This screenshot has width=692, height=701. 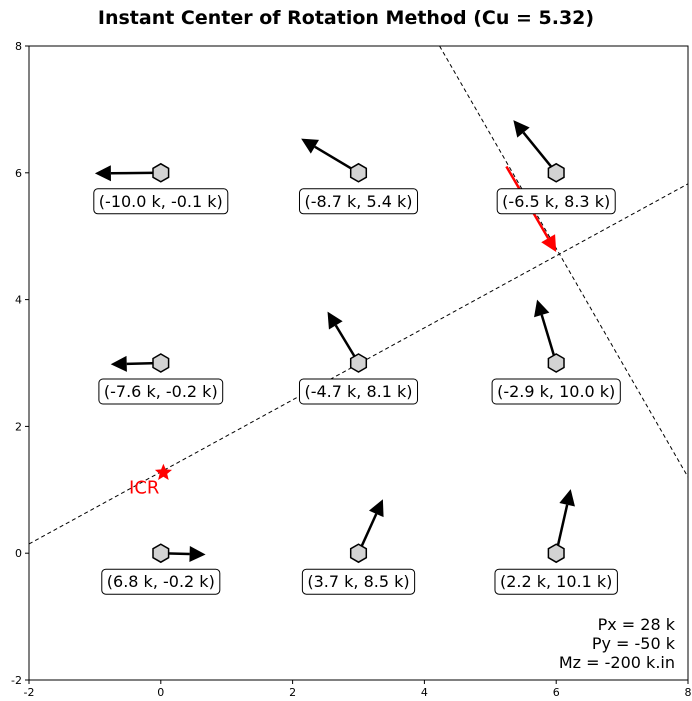 I want to click on bolt-force-label-text: (-7.6 k, -0.2 k), so click(x=161, y=391).